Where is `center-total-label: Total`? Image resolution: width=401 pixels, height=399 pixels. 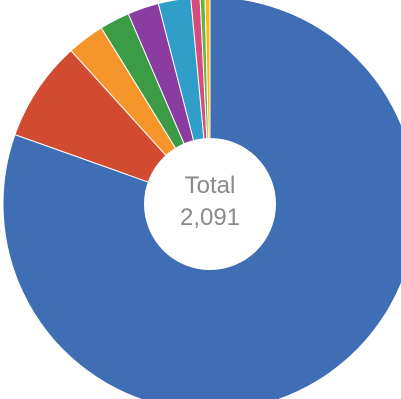 center-total-label: Total is located at coordinates (210, 185).